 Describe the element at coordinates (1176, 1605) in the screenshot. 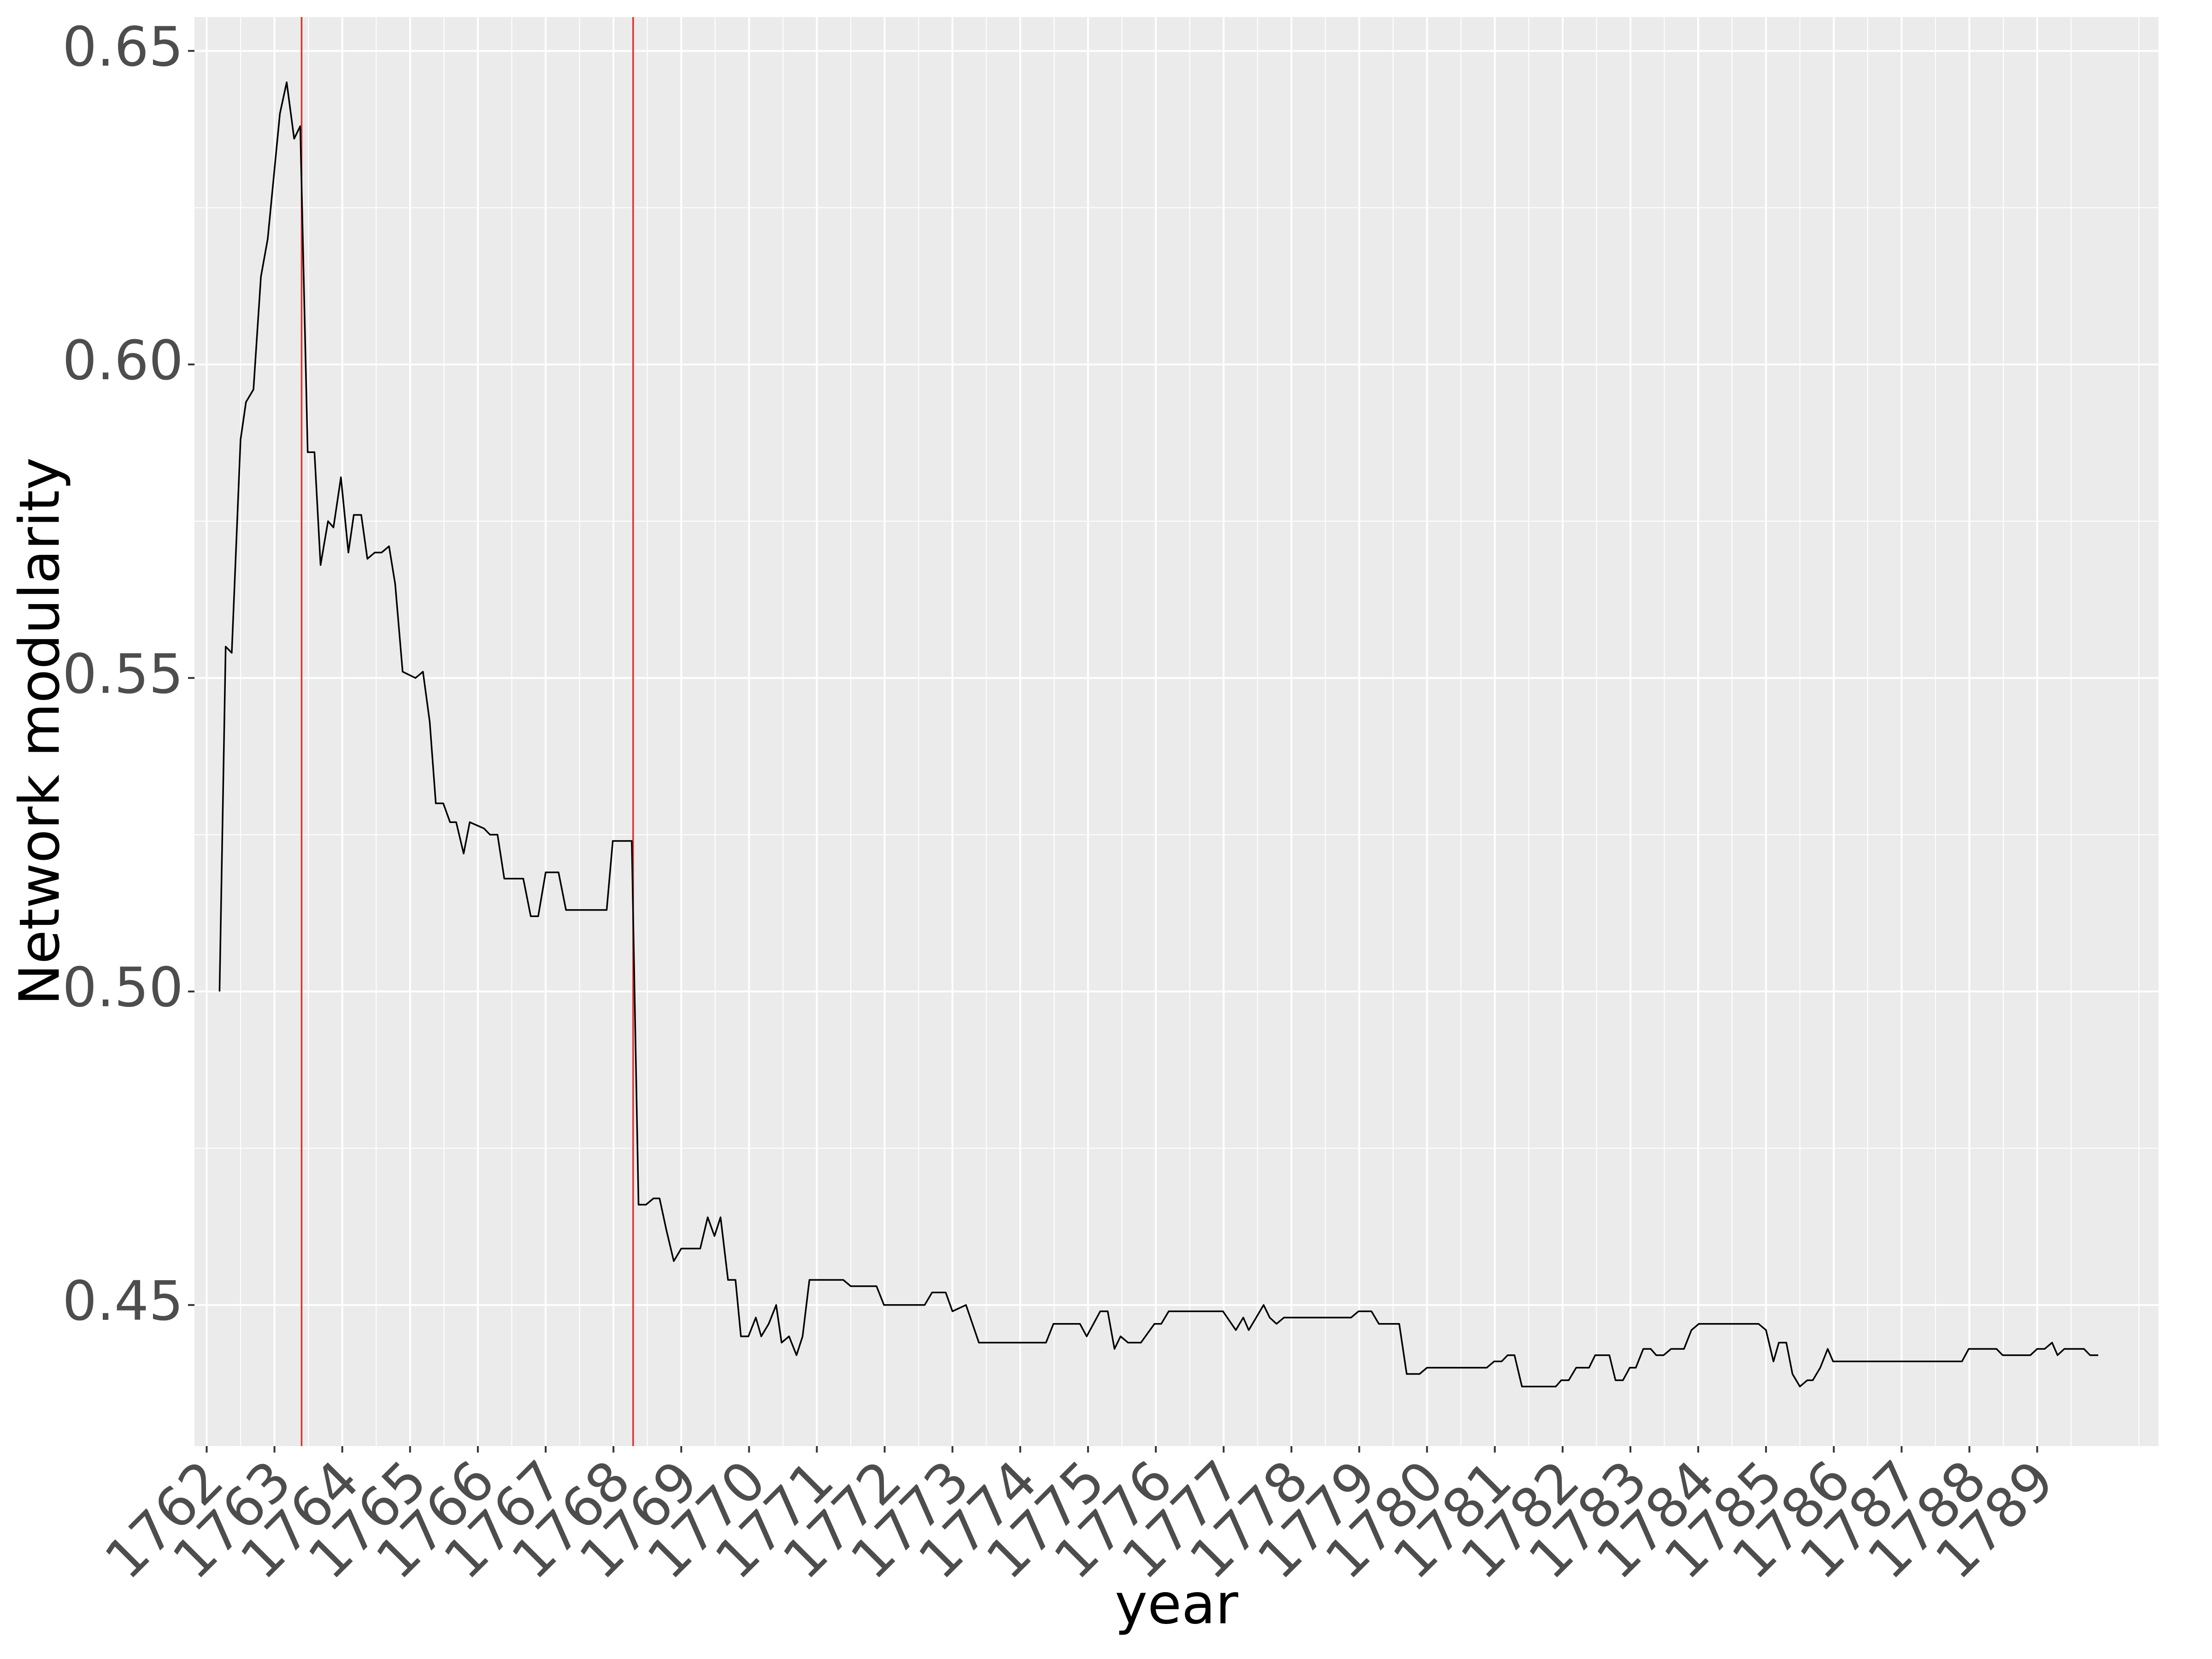

I see `x-axis-title: year` at that location.